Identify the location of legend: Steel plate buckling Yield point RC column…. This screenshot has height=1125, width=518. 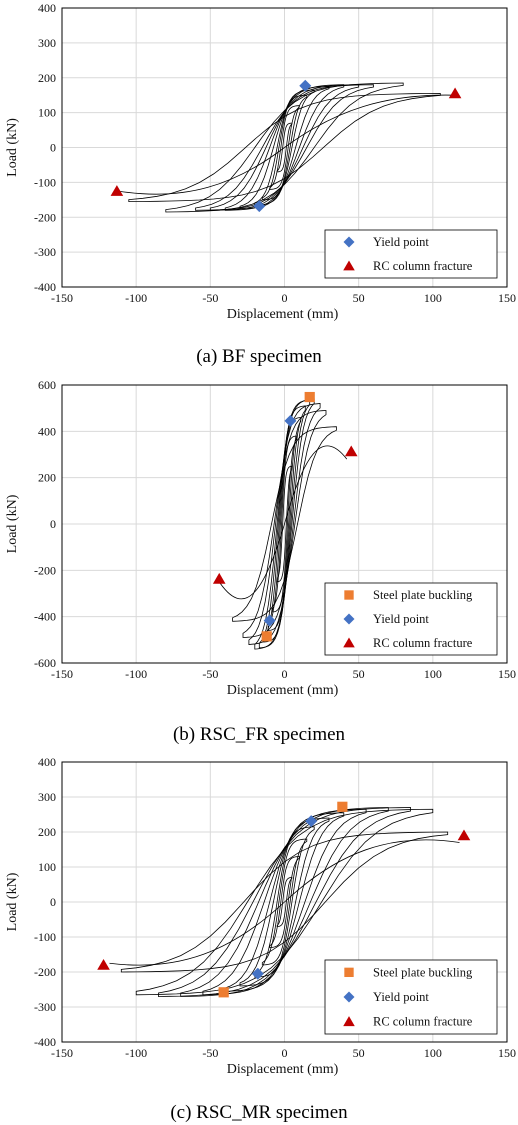
(411, 619).